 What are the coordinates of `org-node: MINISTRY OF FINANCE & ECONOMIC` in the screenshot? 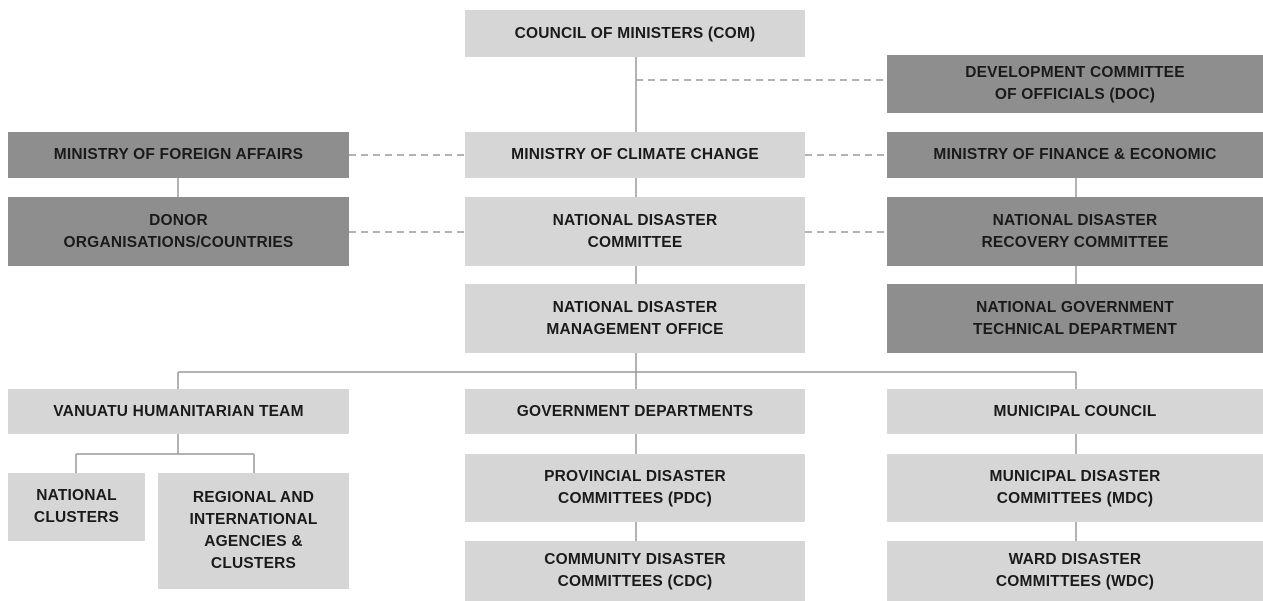 It's located at (1075, 155).